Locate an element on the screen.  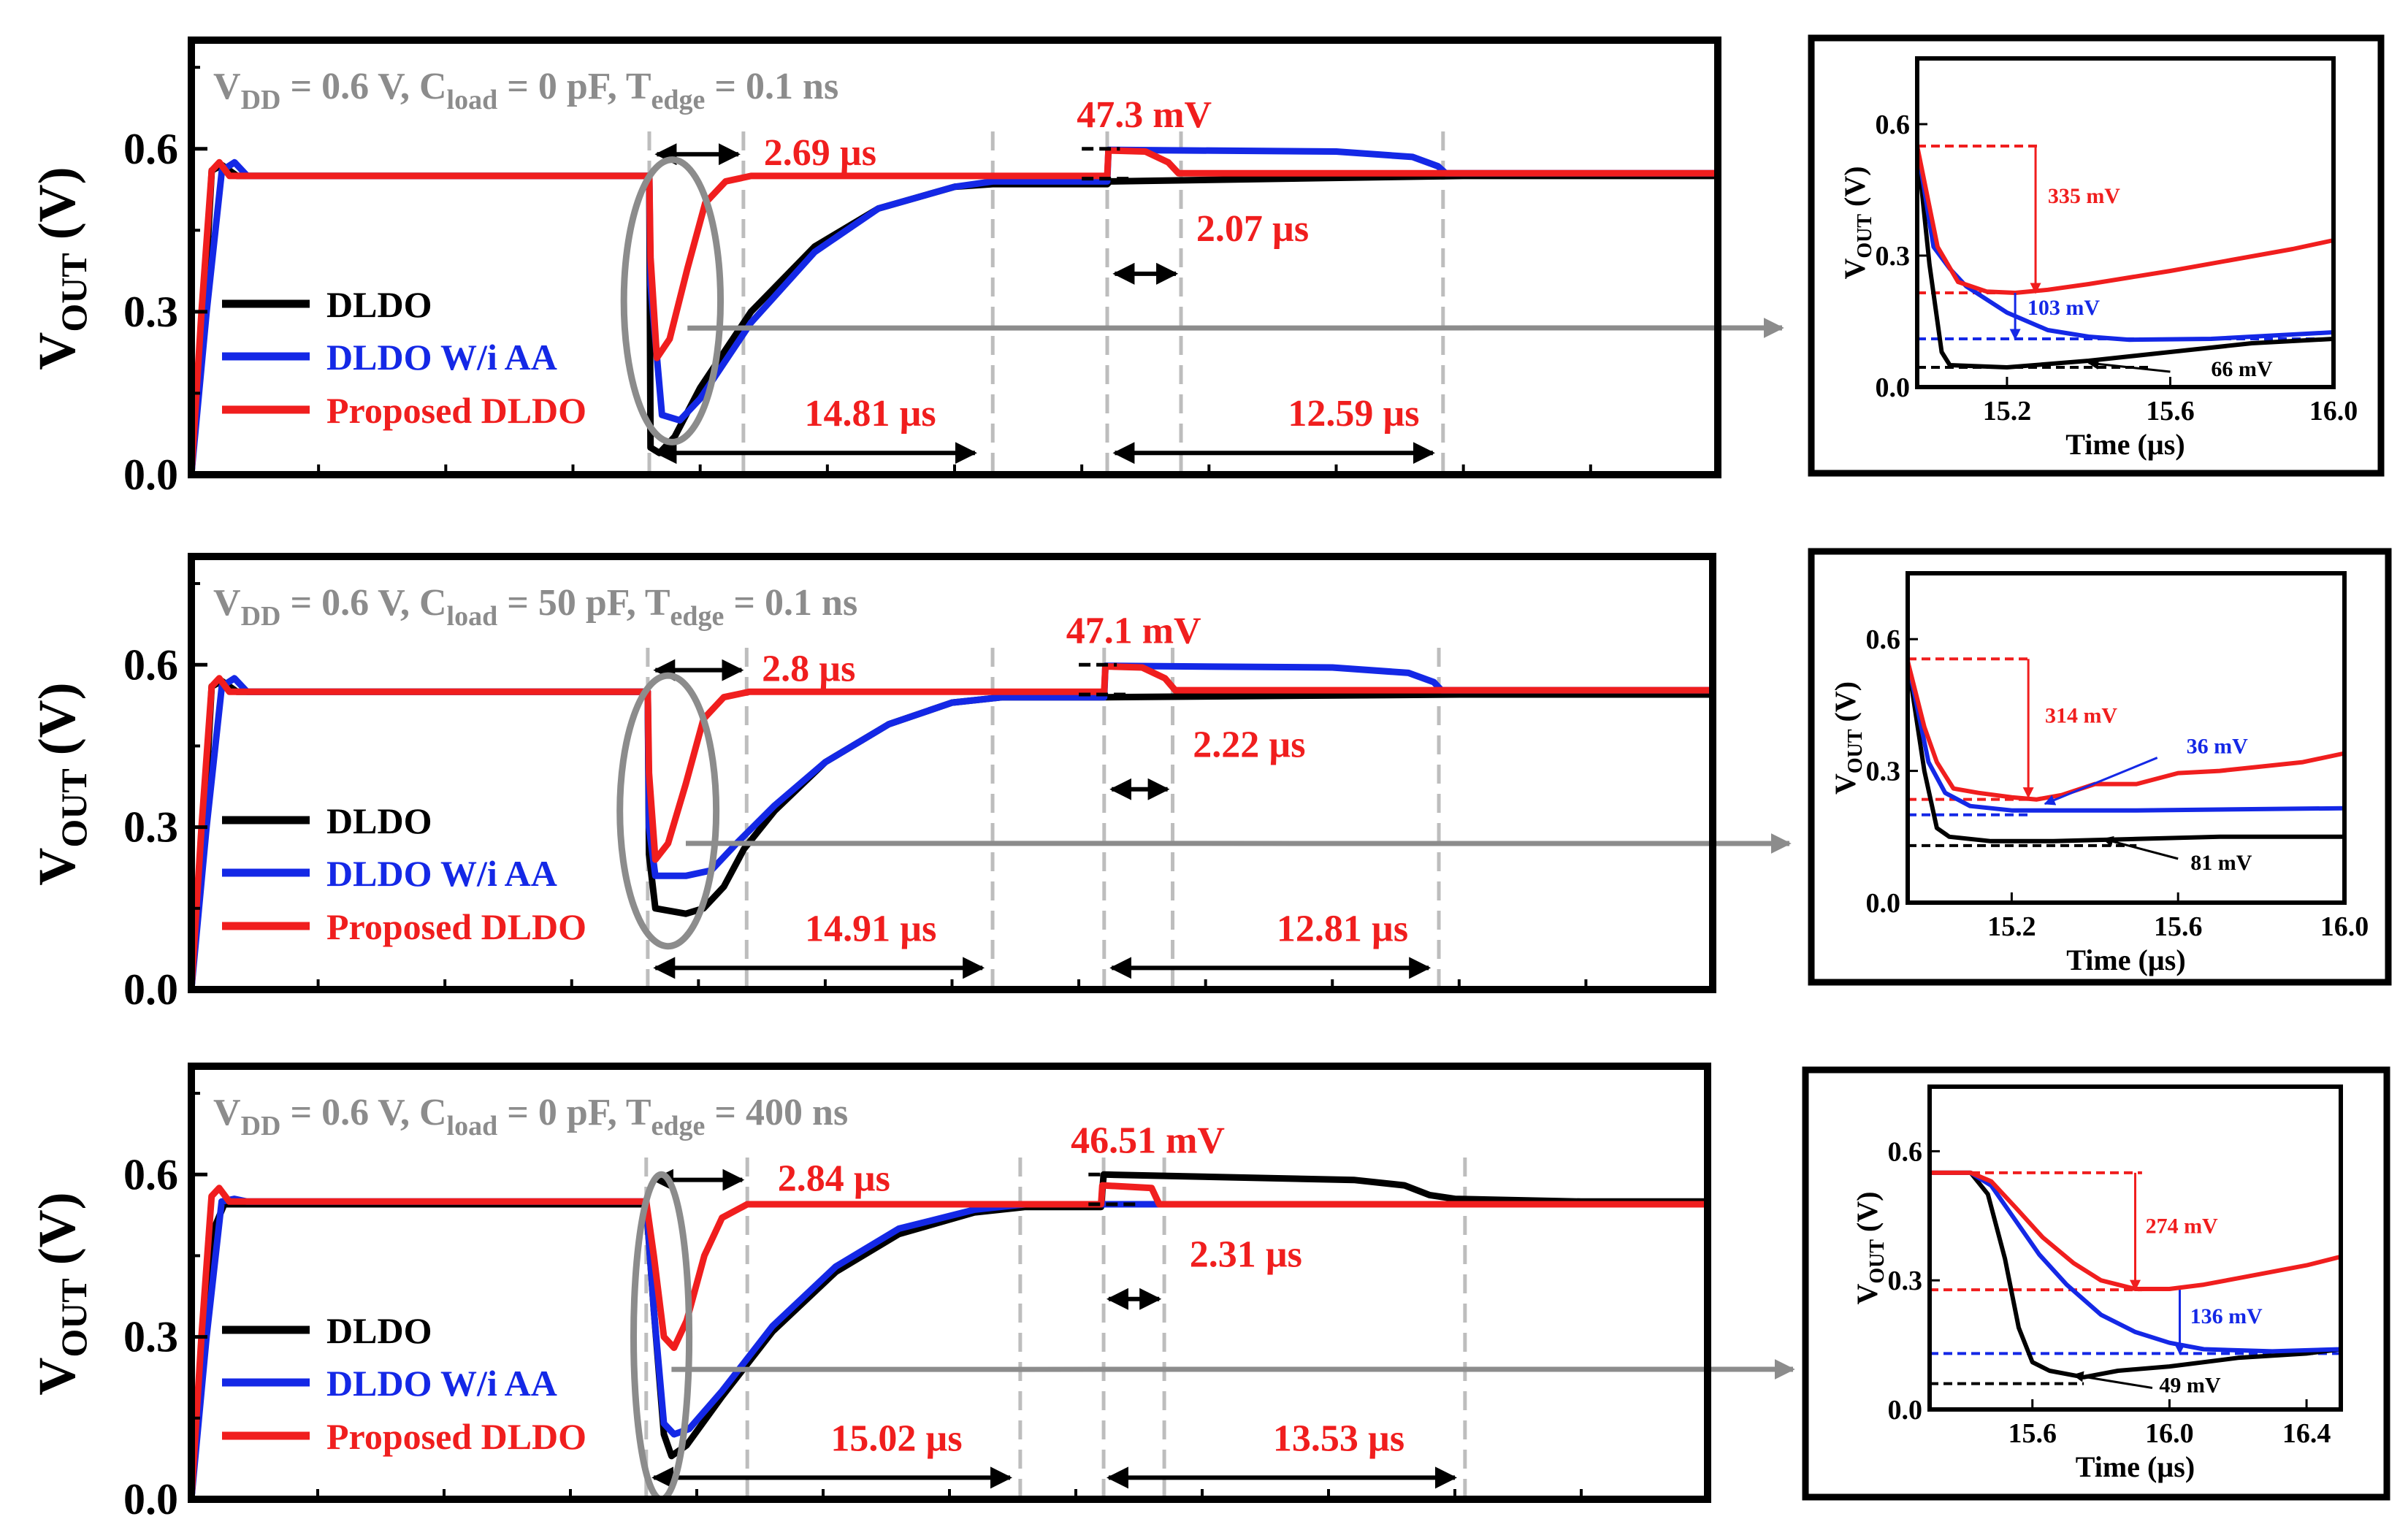
annotation-label: 2.07 µs is located at coordinates (1252, 229).